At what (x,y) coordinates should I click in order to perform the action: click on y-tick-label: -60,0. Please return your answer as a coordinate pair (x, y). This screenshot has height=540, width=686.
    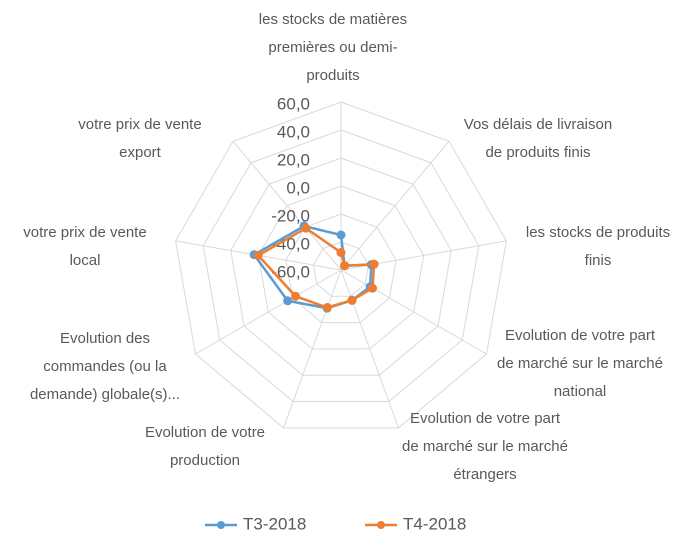
    Looking at the image, I should click on (290, 271).